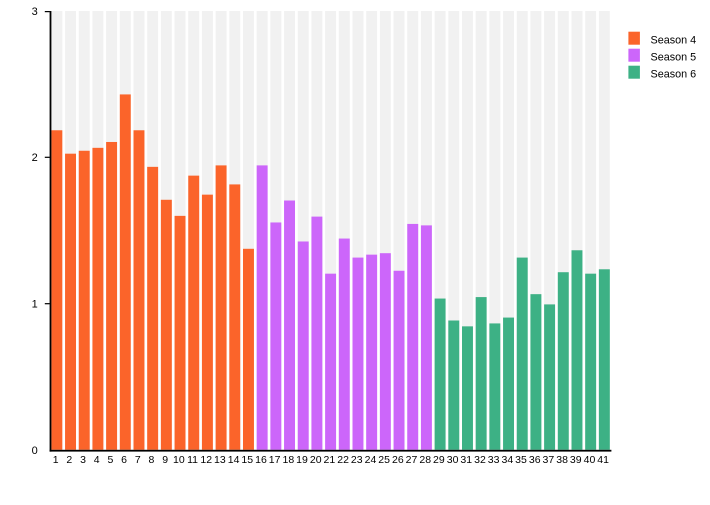 This screenshot has width=710, height=505. Describe the element at coordinates (357, 460) in the screenshot. I see `svg-text: 23` at that location.